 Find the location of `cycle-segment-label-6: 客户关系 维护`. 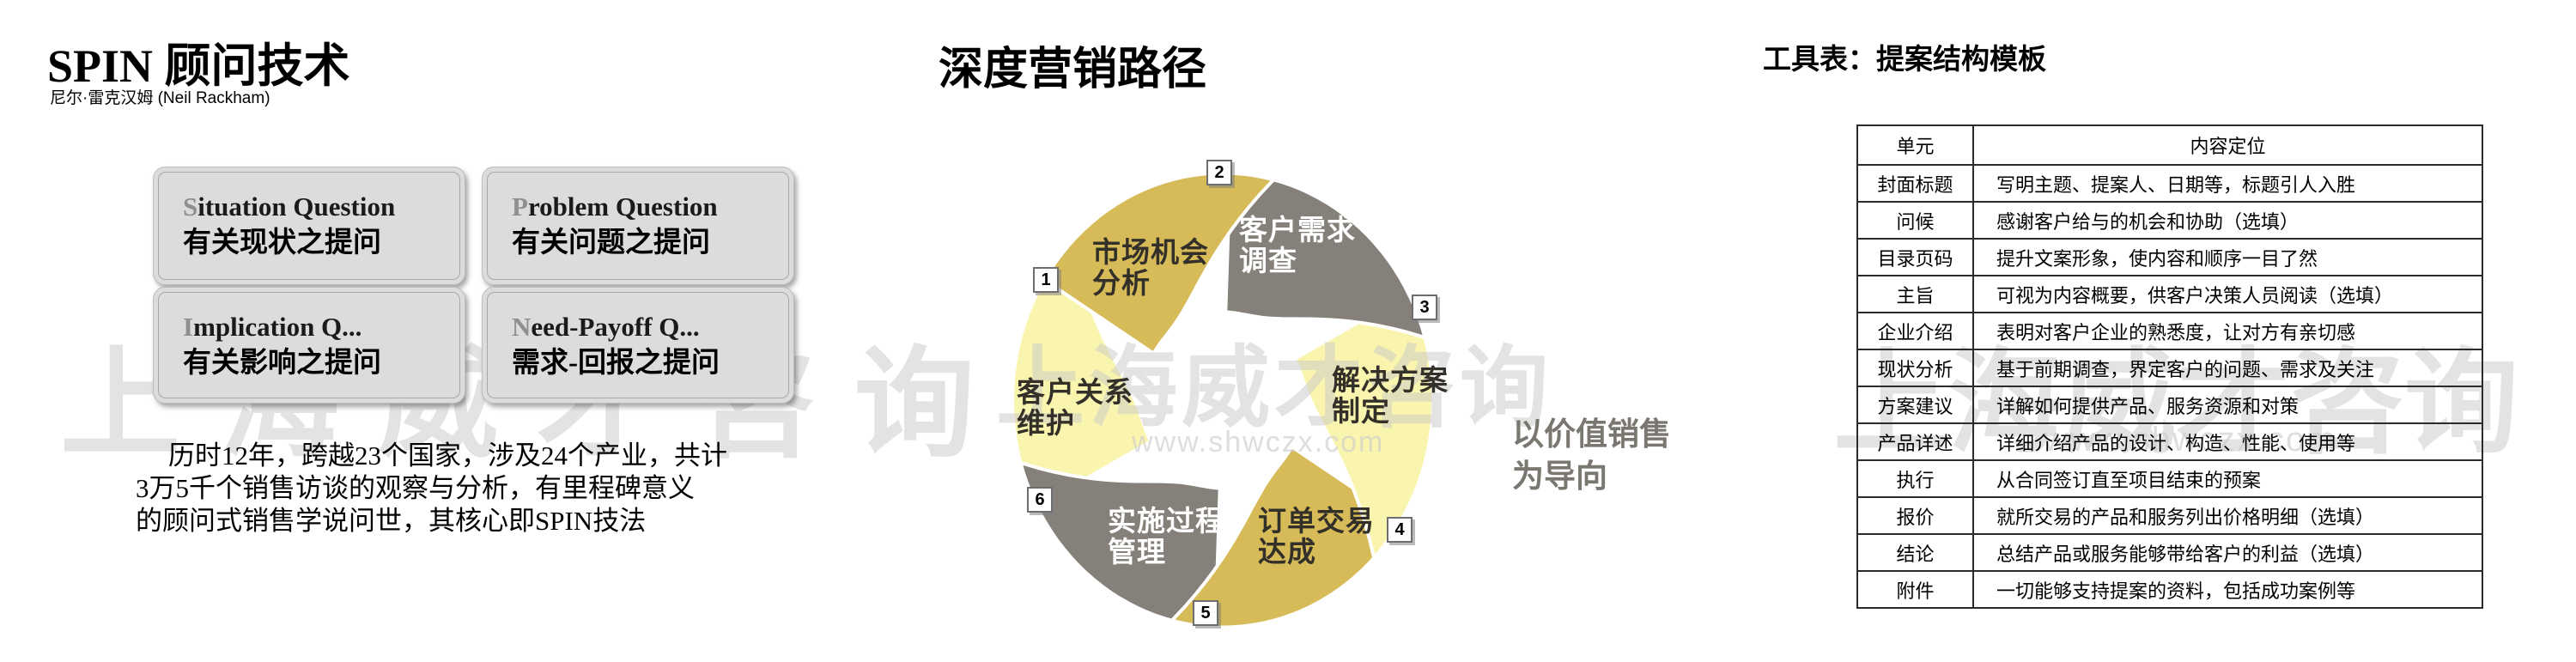

cycle-segment-label-6: 客户关系 维护 is located at coordinates (1075, 407).